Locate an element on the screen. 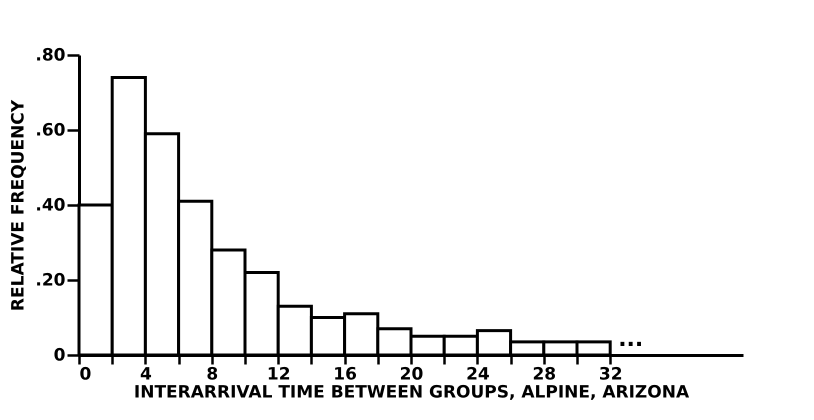 Image resolution: width=814 pixels, height=420 pixels. y-tick-label: 0 is located at coordinates (60, 356).